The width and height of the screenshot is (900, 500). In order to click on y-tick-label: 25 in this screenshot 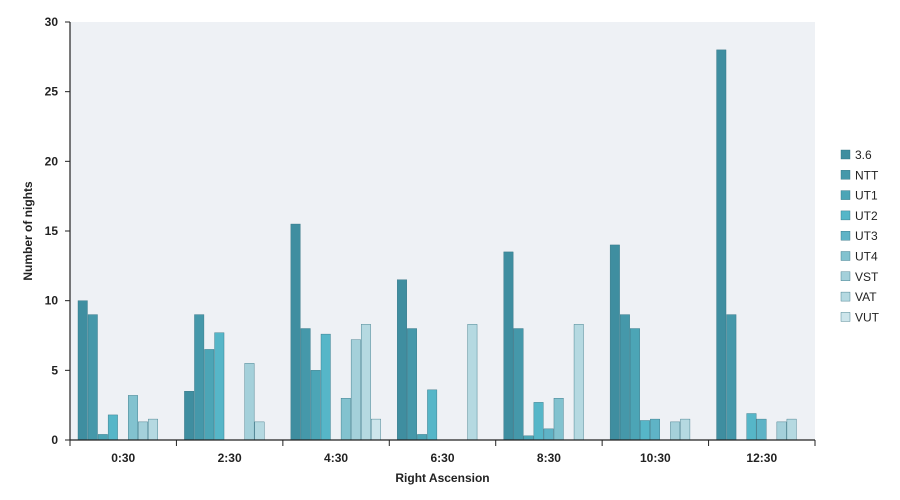, I will do `click(52, 92)`.